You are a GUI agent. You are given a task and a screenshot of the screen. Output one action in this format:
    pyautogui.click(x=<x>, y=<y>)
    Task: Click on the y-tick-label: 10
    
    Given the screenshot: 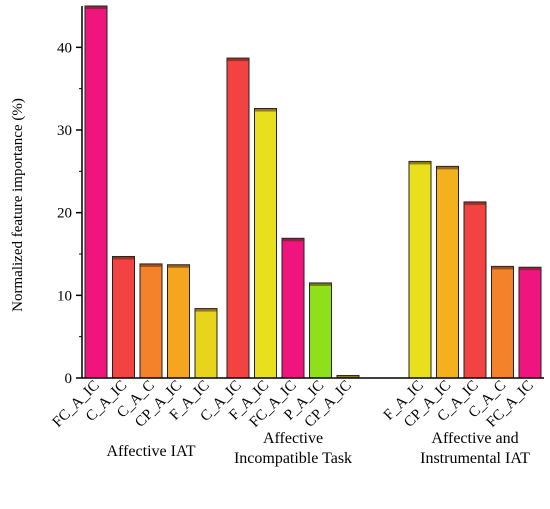 What is the action you would take?
    pyautogui.click(x=64, y=296)
    